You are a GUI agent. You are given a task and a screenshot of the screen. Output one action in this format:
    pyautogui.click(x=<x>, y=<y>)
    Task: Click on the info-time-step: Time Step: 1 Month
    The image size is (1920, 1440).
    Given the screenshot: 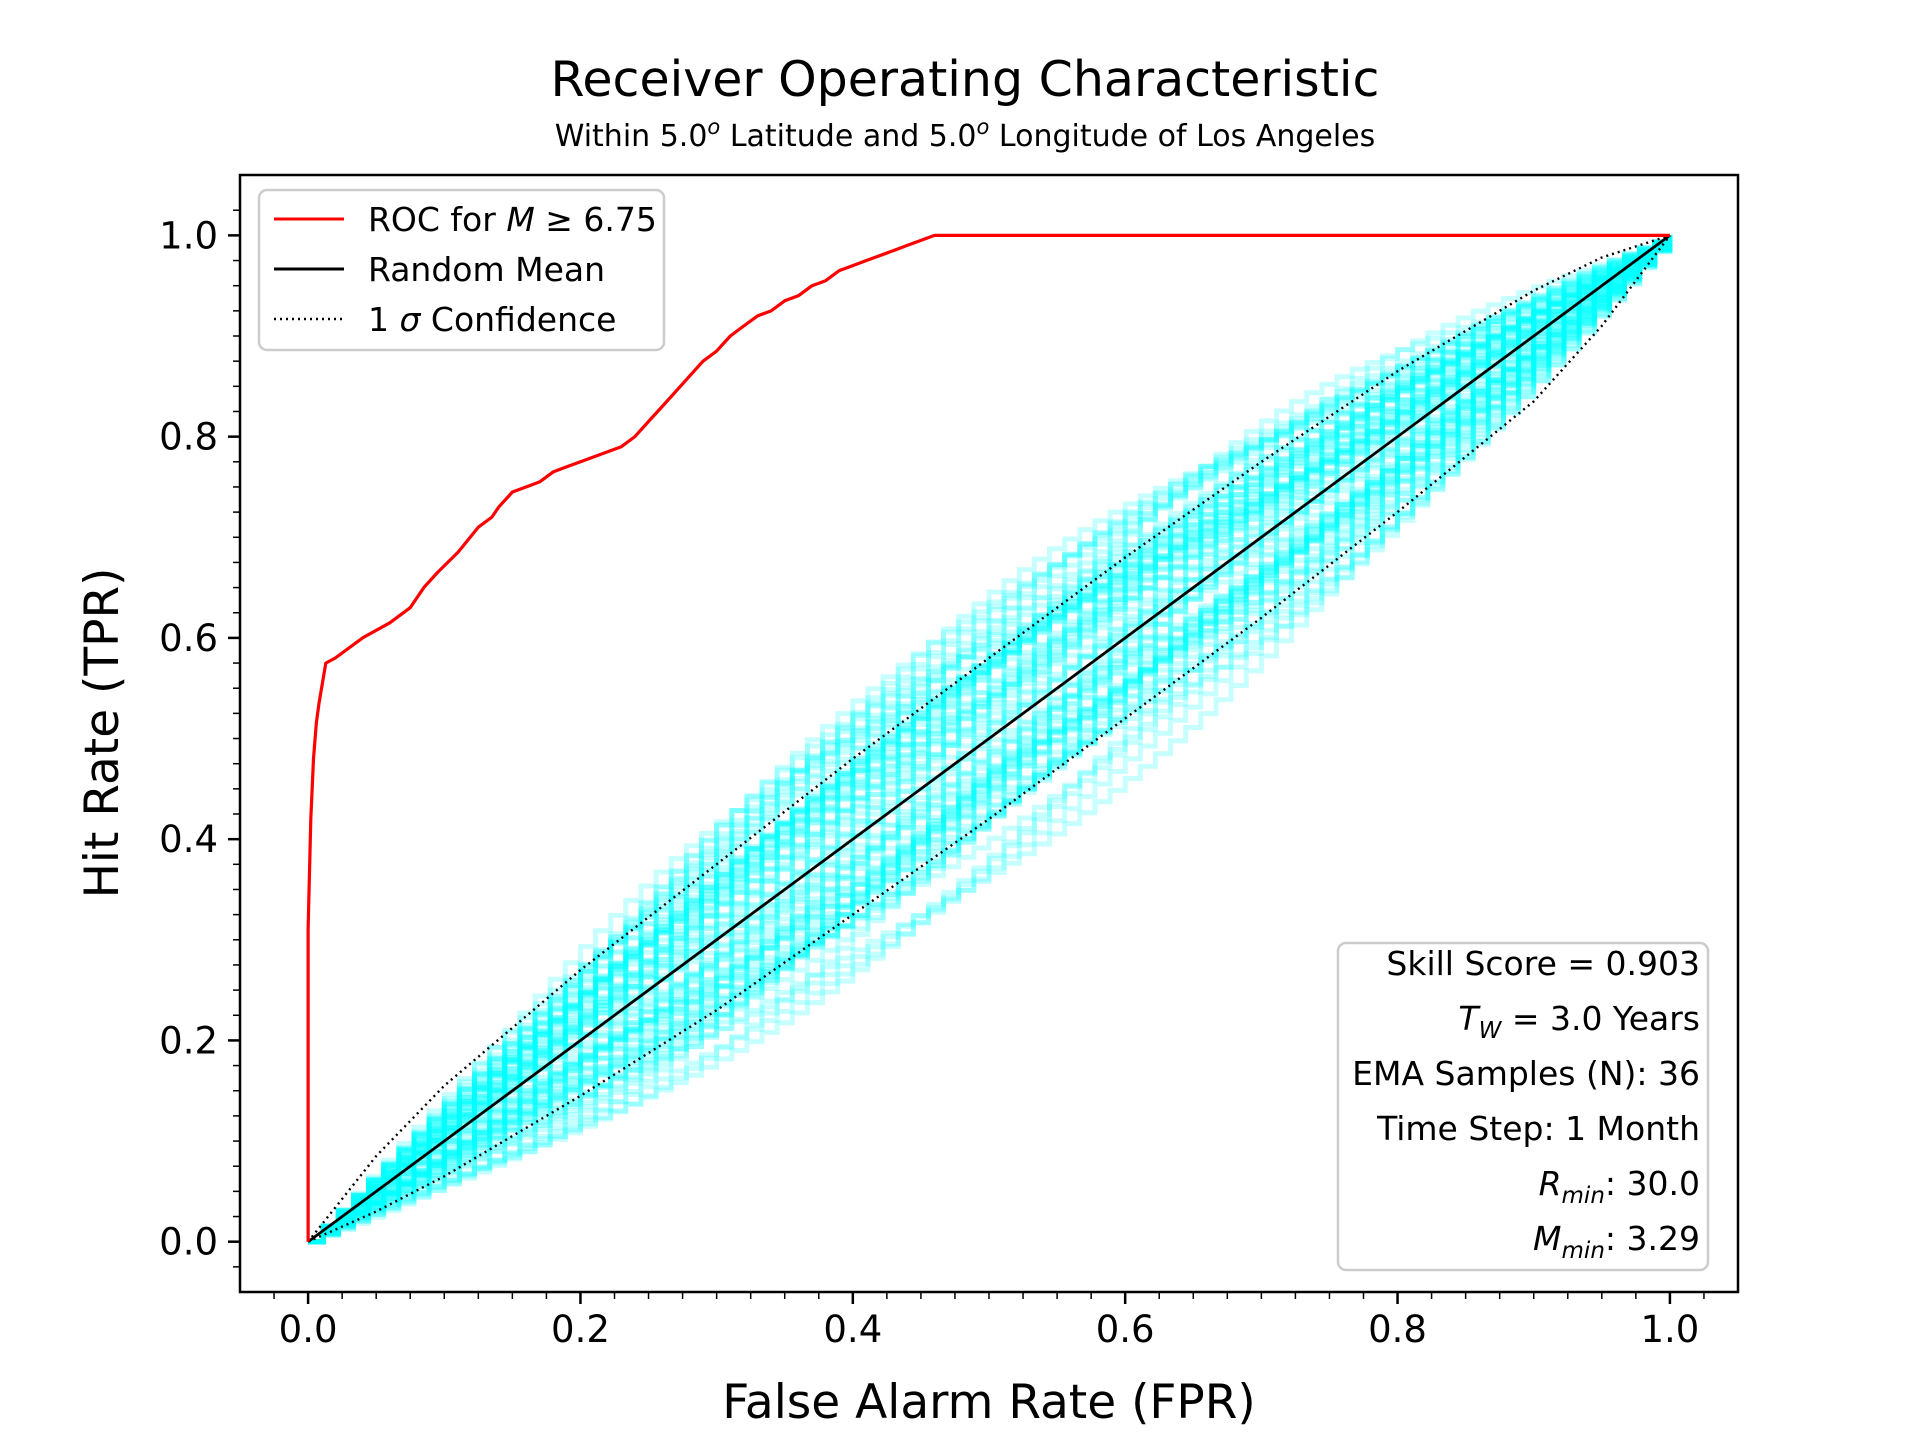 What is the action you would take?
    pyautogui.click(x=1538, y=1128)
    